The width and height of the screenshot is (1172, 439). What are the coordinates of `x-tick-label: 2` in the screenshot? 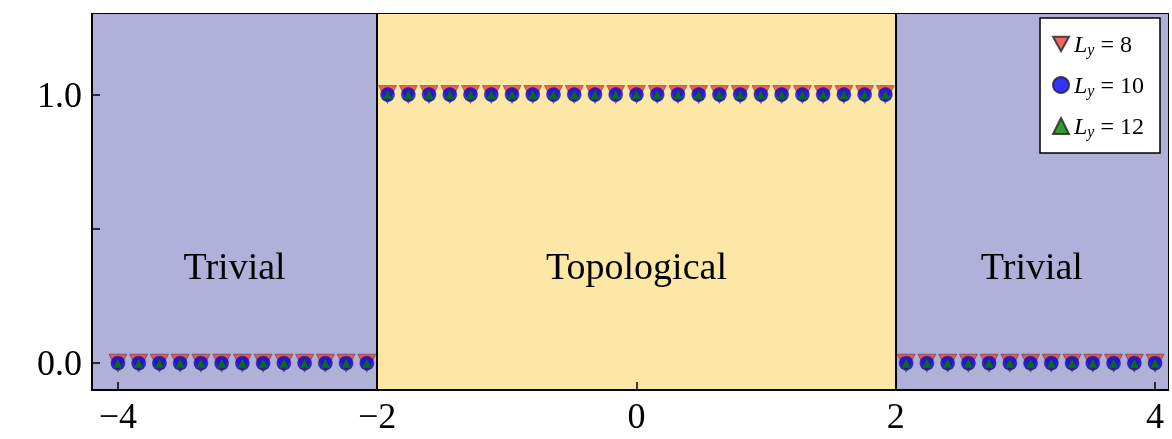 It's located at (895, 416).